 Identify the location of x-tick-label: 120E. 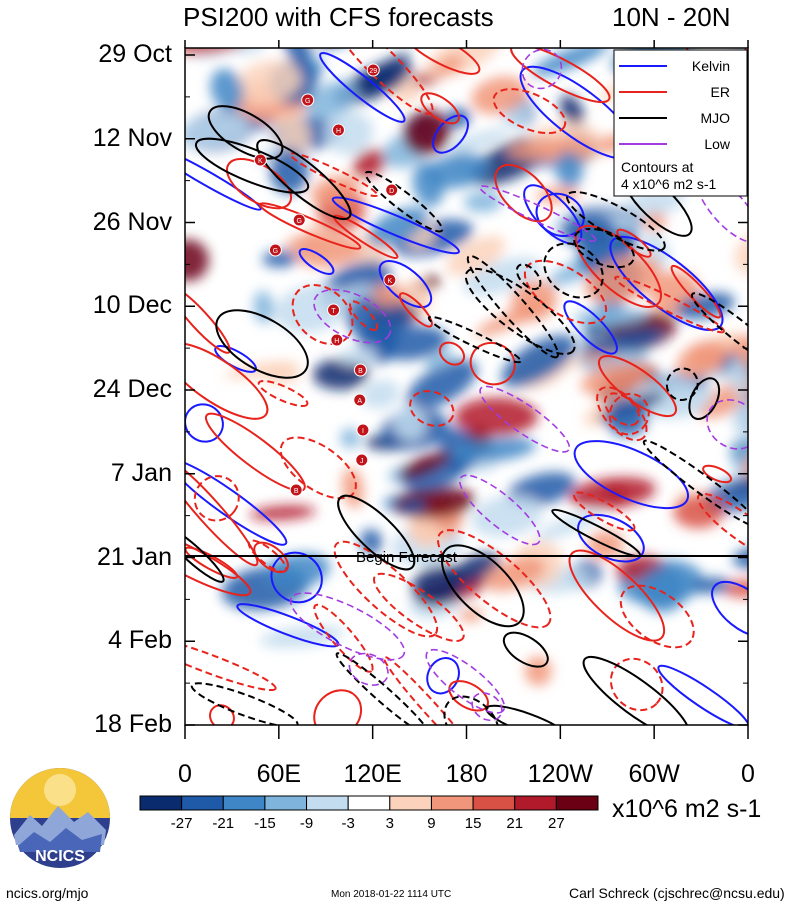
(372, 774).